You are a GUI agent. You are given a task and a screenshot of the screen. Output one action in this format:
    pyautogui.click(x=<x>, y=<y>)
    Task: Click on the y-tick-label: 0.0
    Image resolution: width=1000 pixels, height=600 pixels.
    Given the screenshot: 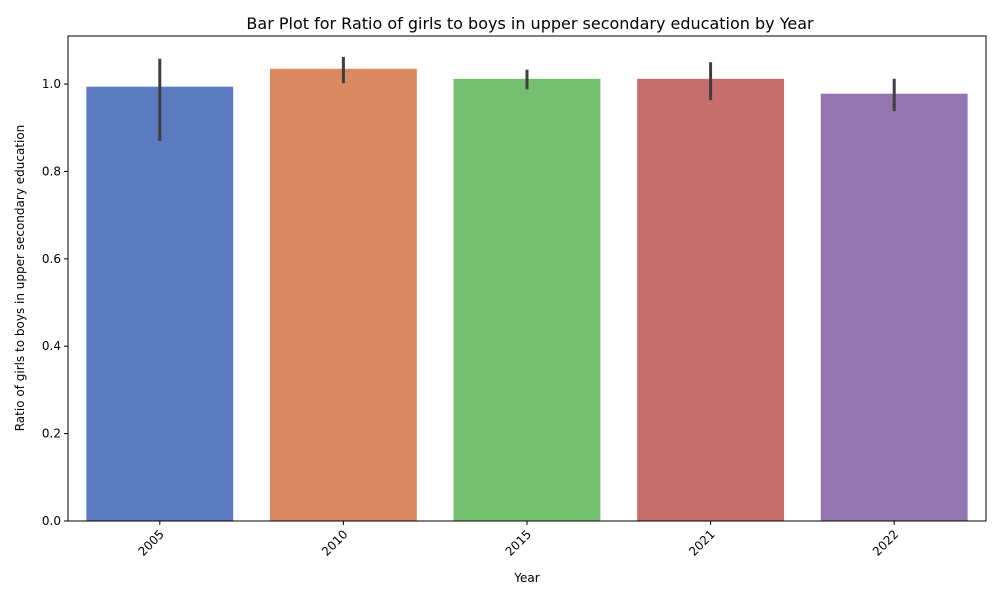 What is the action you would take?
    pyautogui.click(x=51, y=521)
    